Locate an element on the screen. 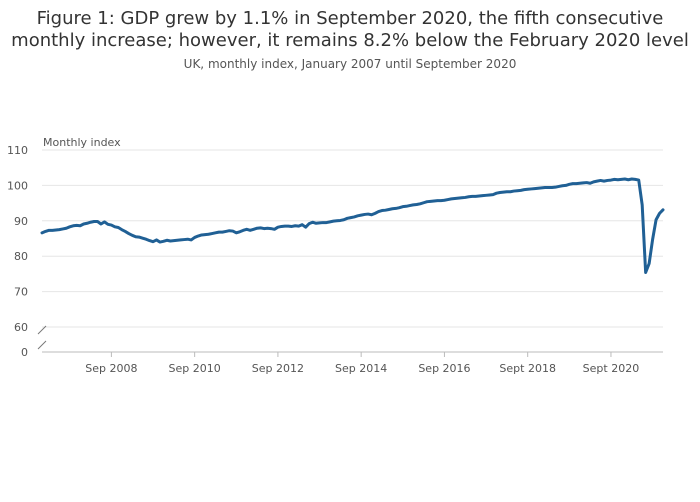 The image size is (700, 502). y-tick-label: 60 is located at coordinates (21, 327).